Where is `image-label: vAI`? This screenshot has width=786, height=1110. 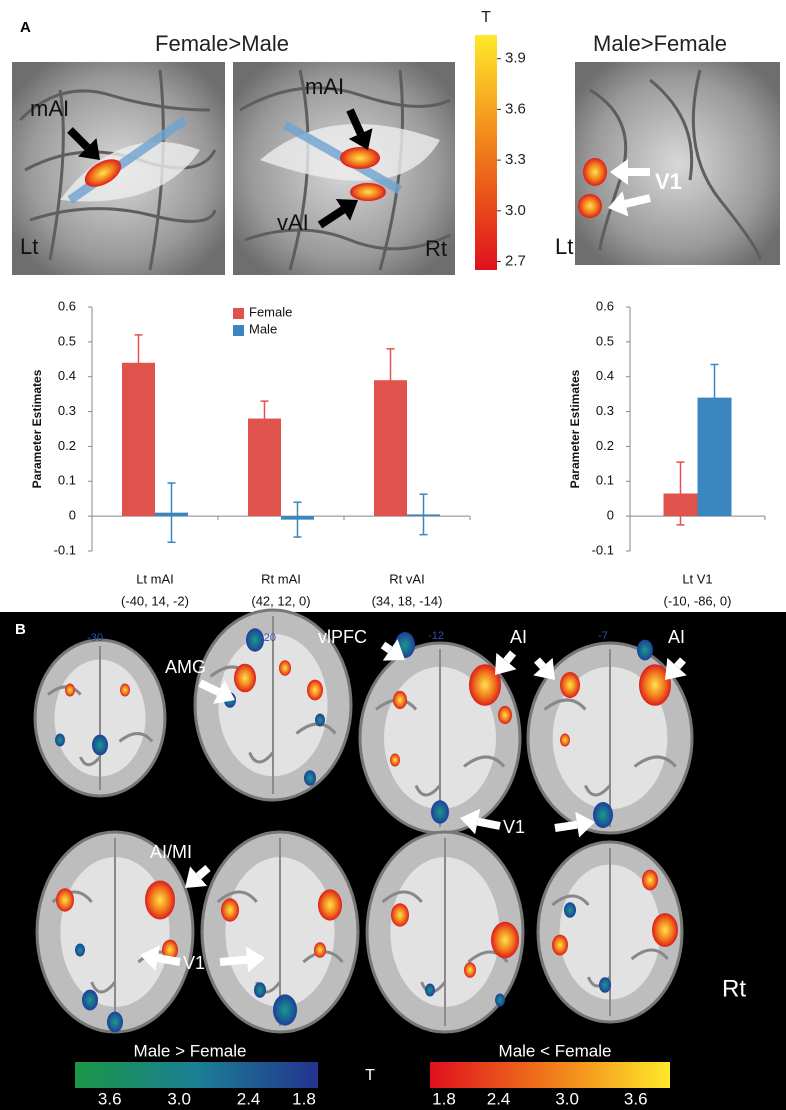
image-label: vAI is located at coordinates (293, 222).